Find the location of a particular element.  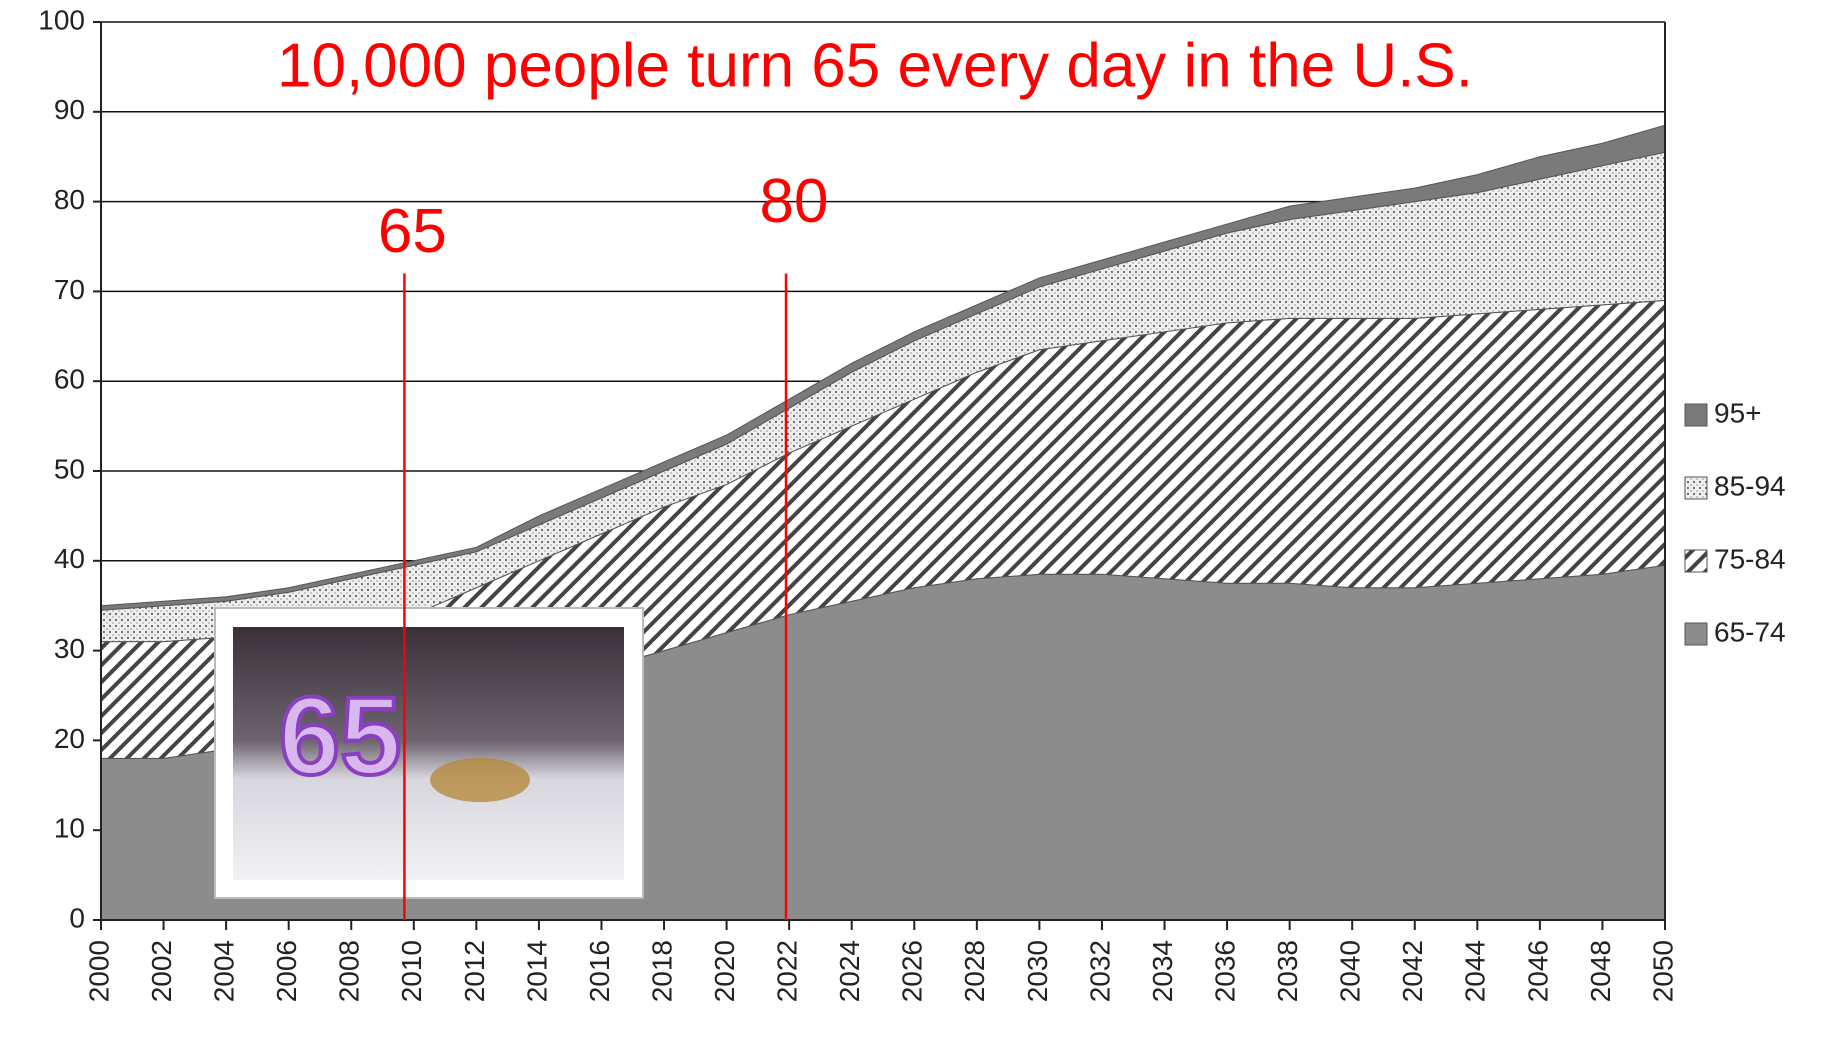

annotation-label: 80 is located at coordinates (794, 201).